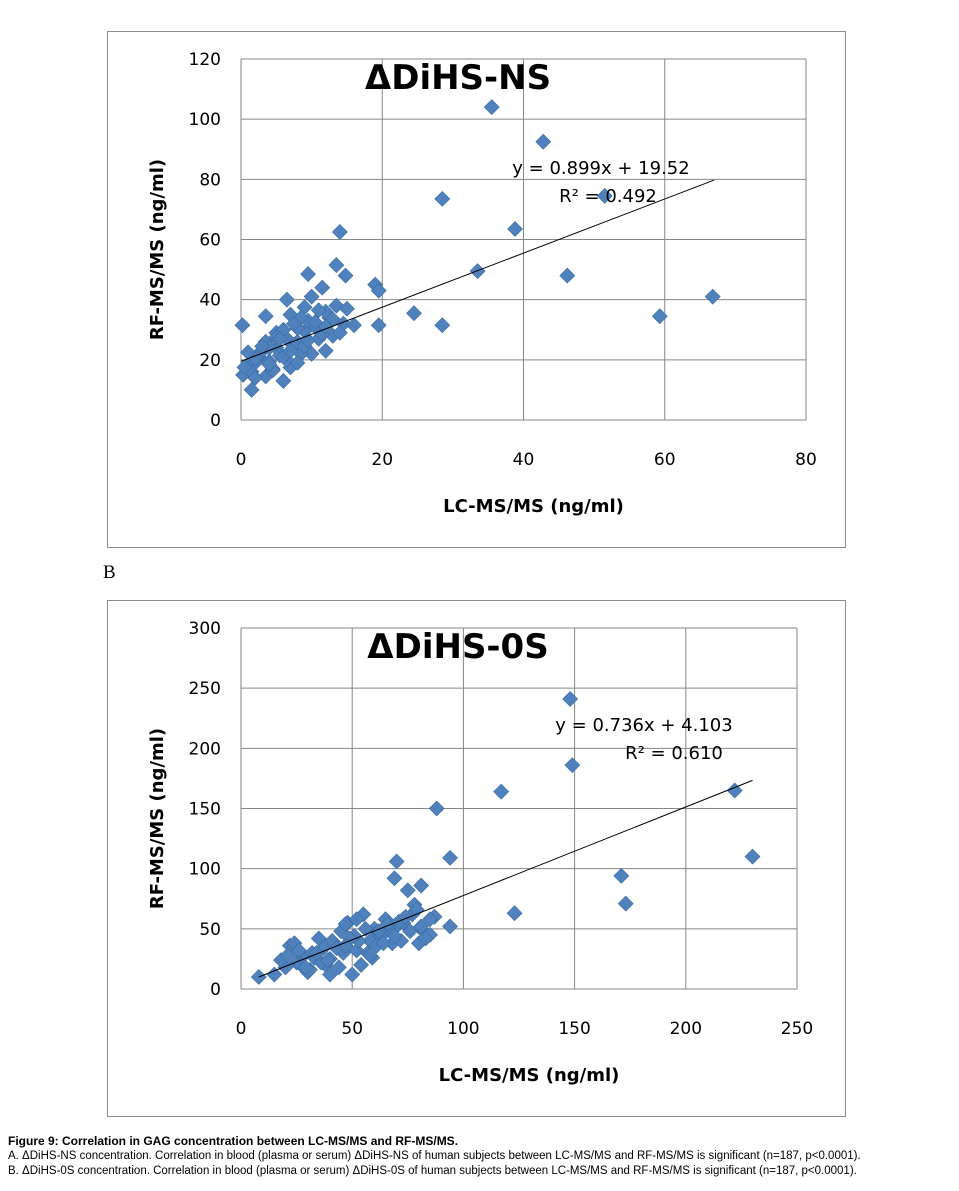  Describe the element at coordinates (458, 78) in the screenshot. I see `chart-title: ΔDiHS-NS` at that location.